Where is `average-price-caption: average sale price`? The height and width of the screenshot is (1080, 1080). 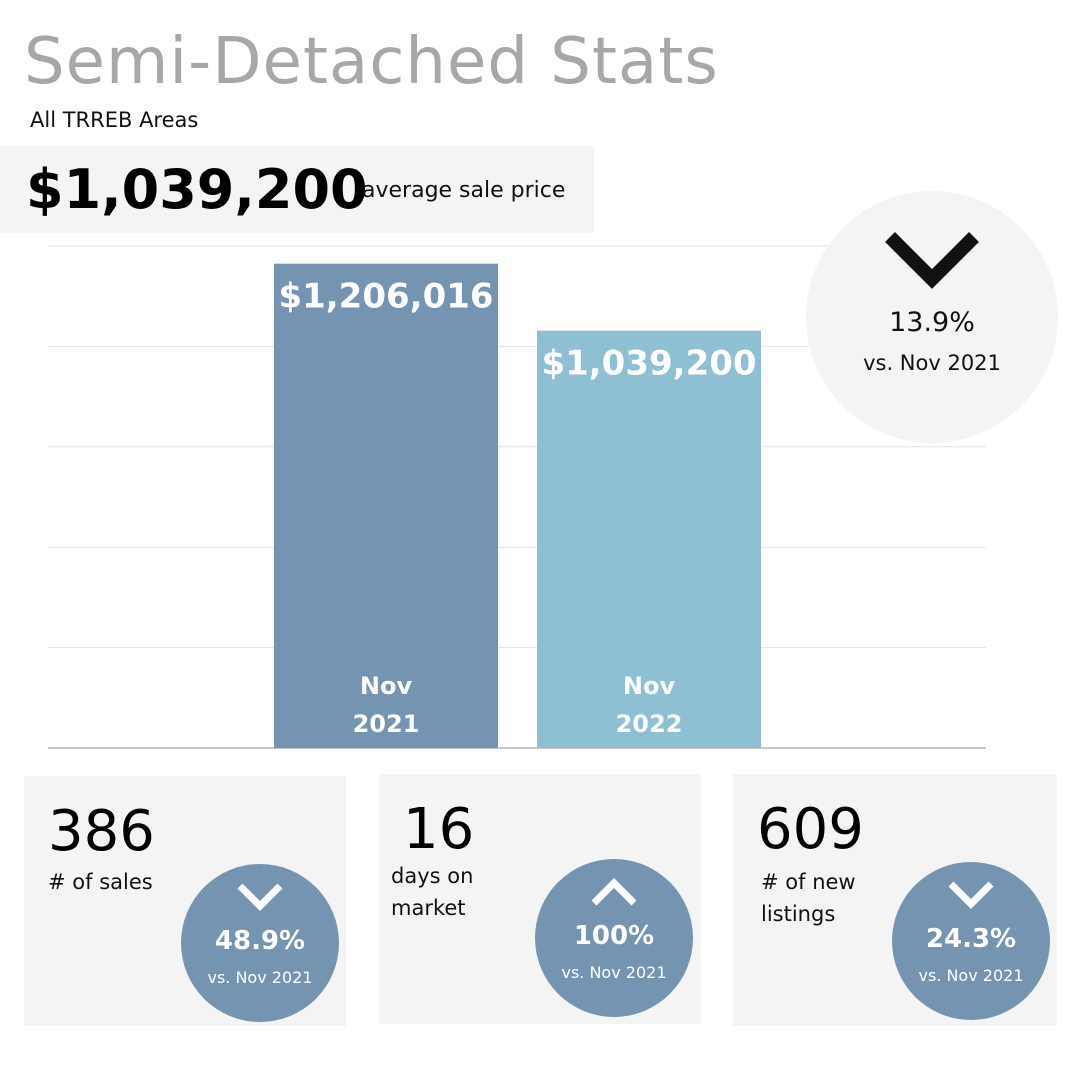 average-price-caption: average sale price is located at coordinates (464, 190).